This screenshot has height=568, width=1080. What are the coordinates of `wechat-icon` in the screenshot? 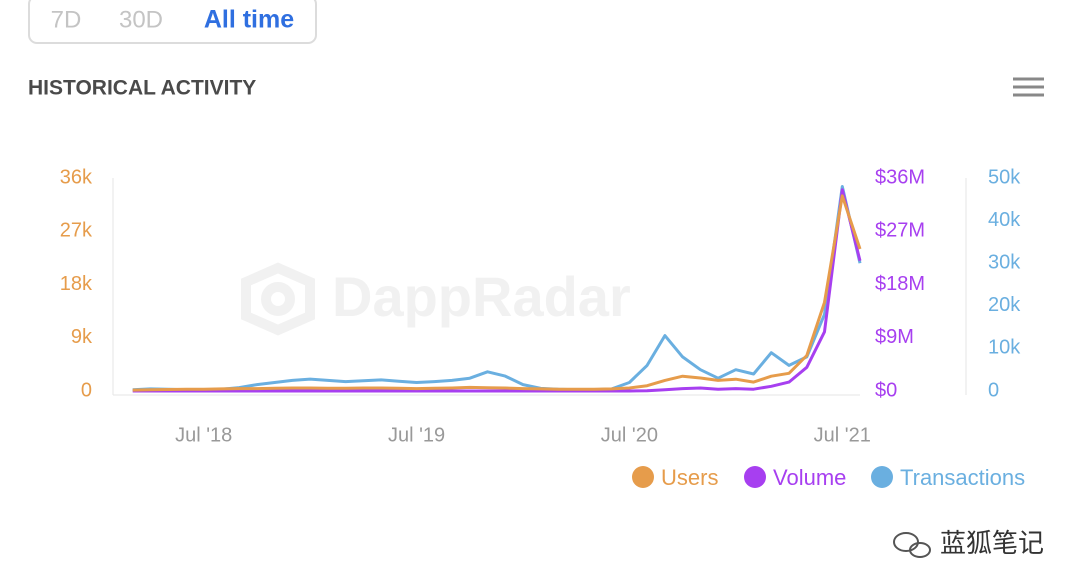 It's located at (912, 545).